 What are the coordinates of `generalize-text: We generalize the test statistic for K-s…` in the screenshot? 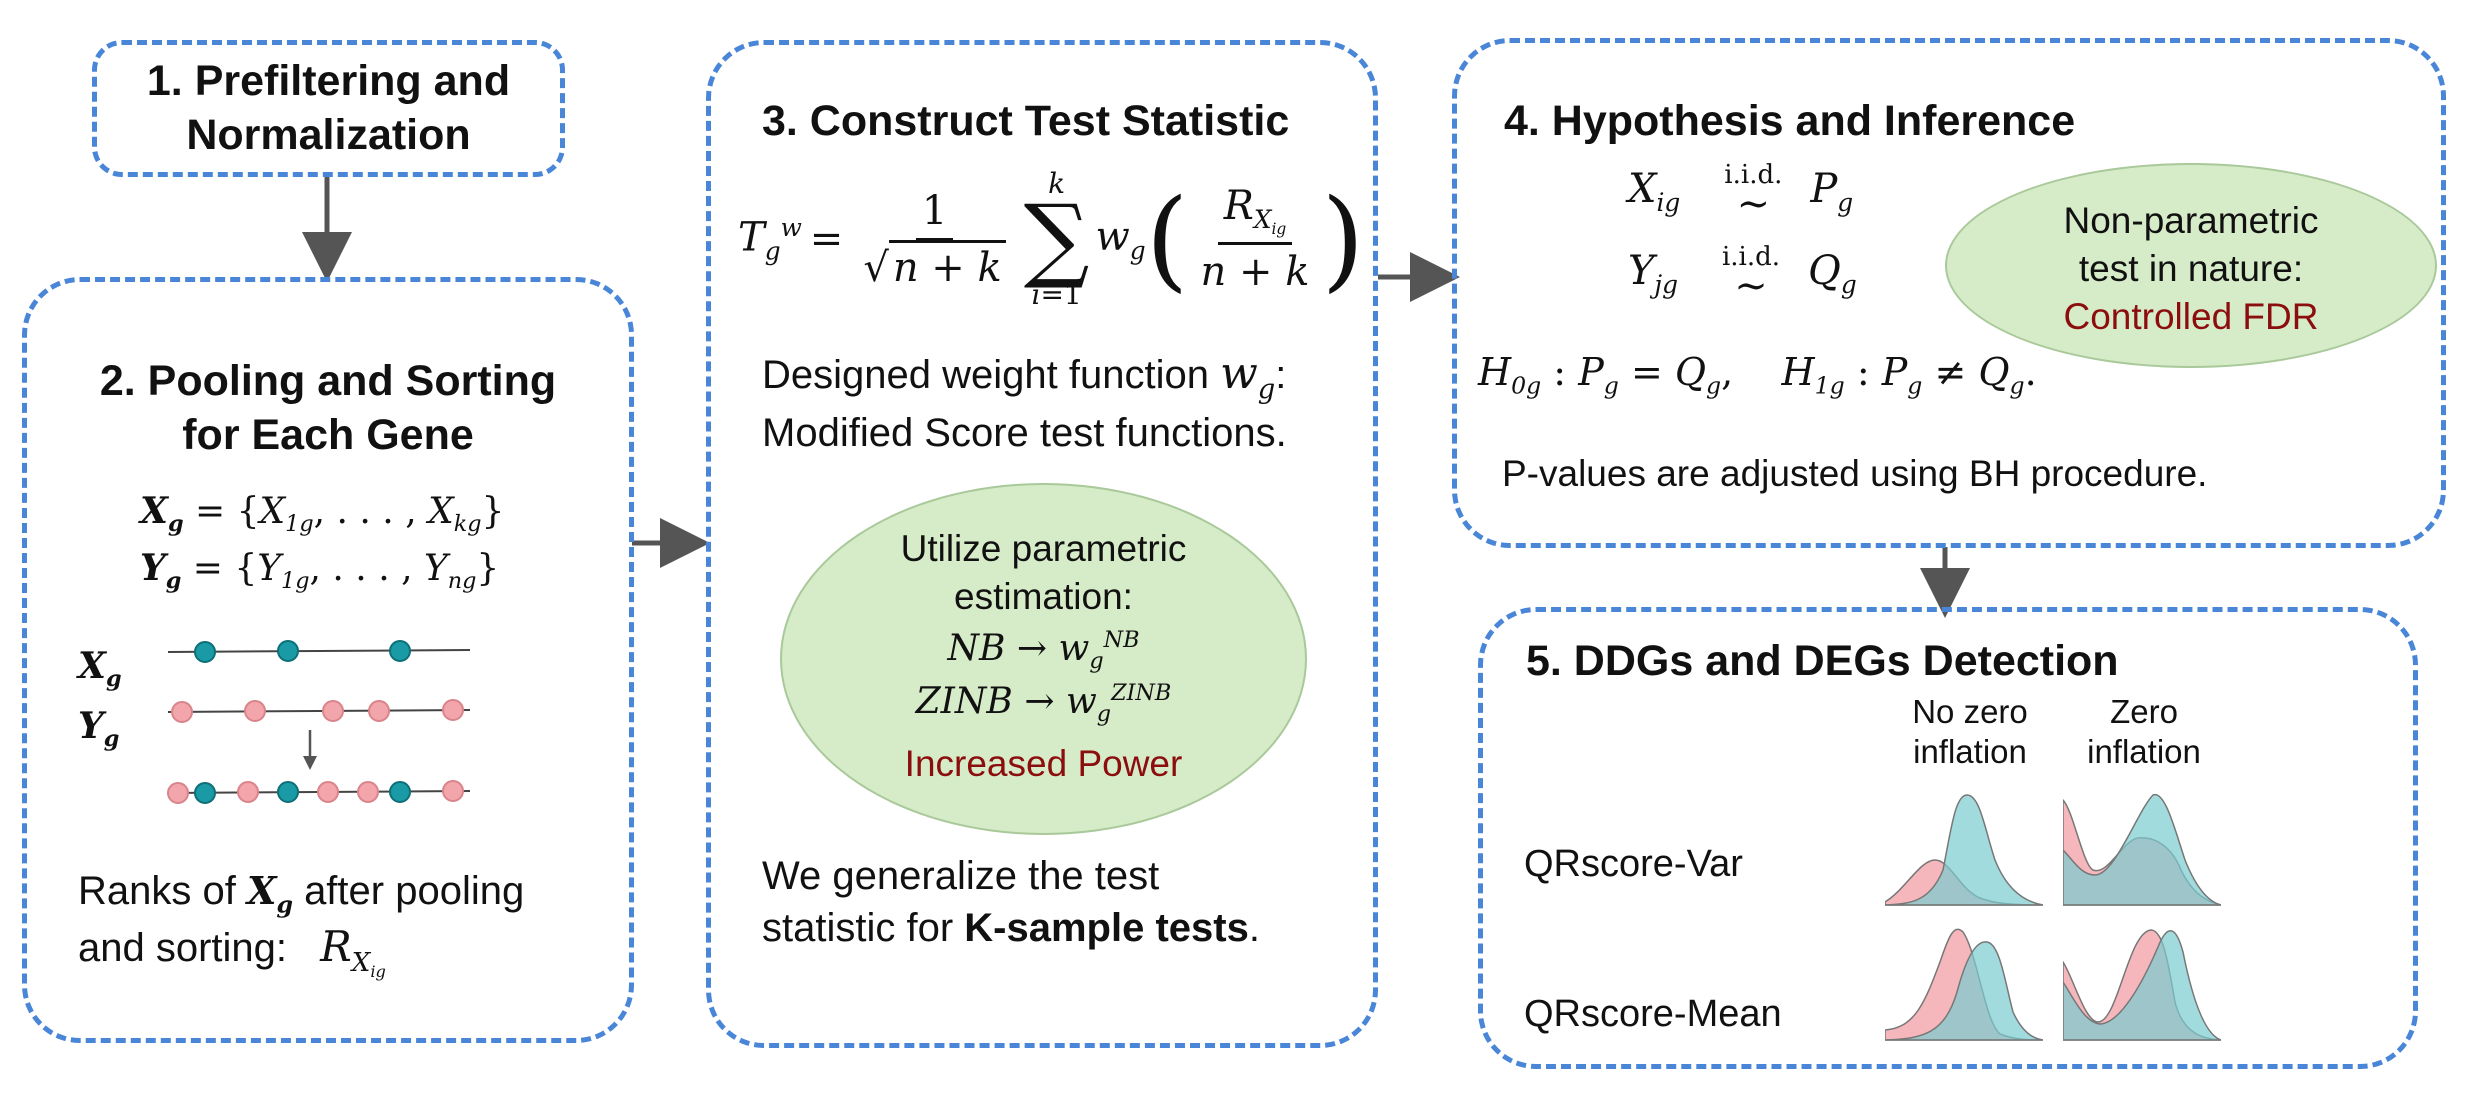 It's located at (1011, 902).